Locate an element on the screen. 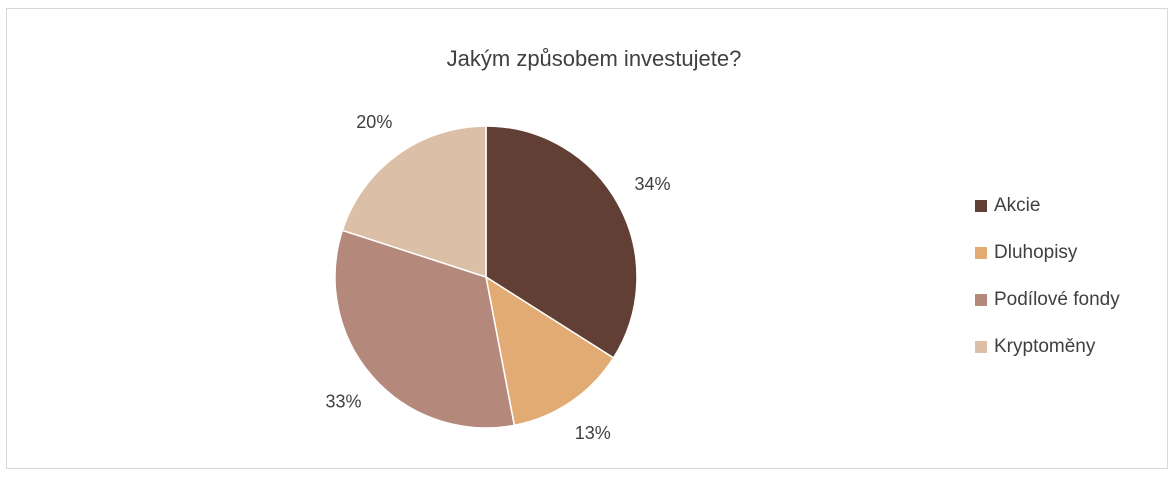 This screenshot has width=1175, height=481. data-label: 34% is located at coordinates (652, 184).